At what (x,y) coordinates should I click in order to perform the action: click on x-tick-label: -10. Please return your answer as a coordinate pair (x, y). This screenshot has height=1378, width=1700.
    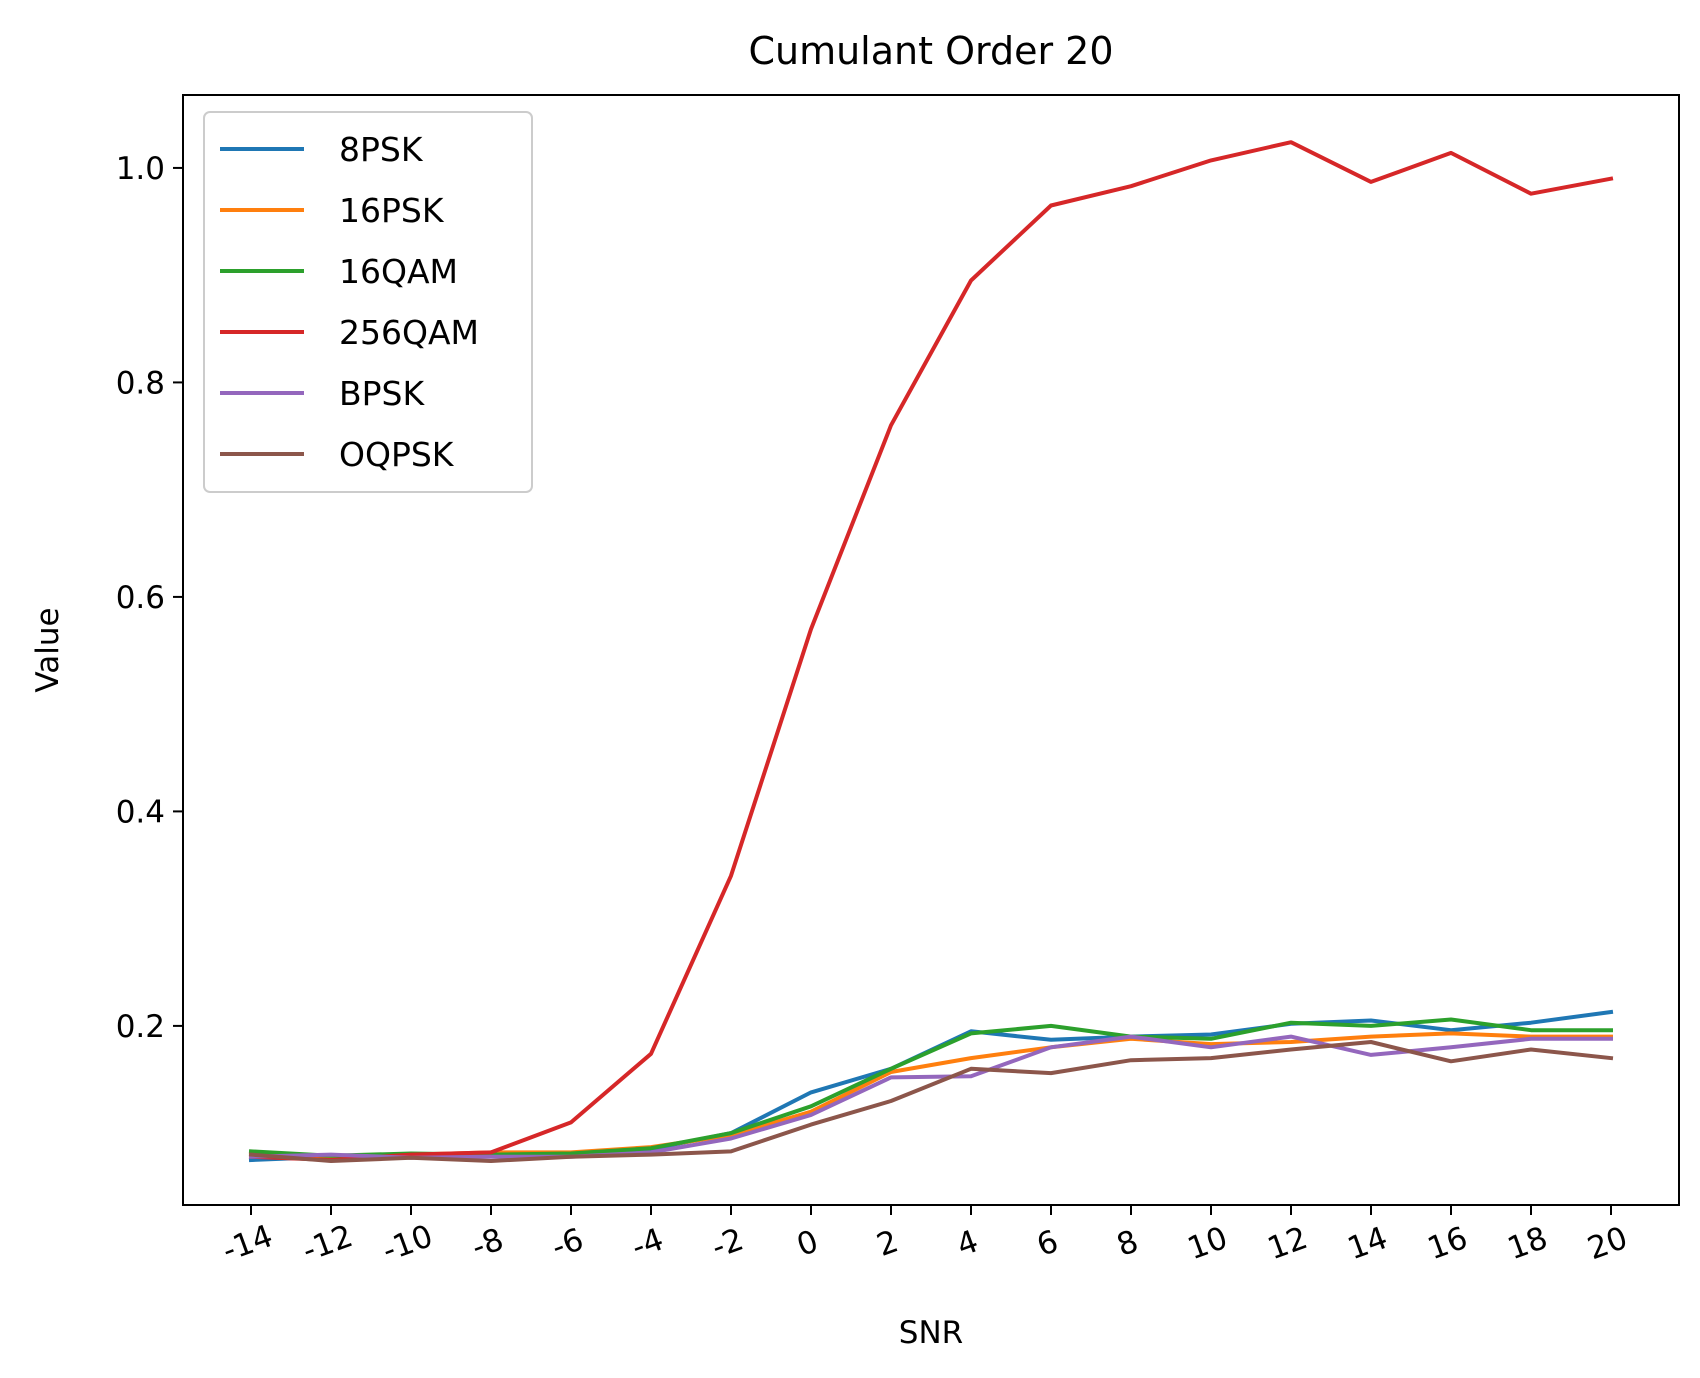
    Looking at the image, I should click on (408, 1243).